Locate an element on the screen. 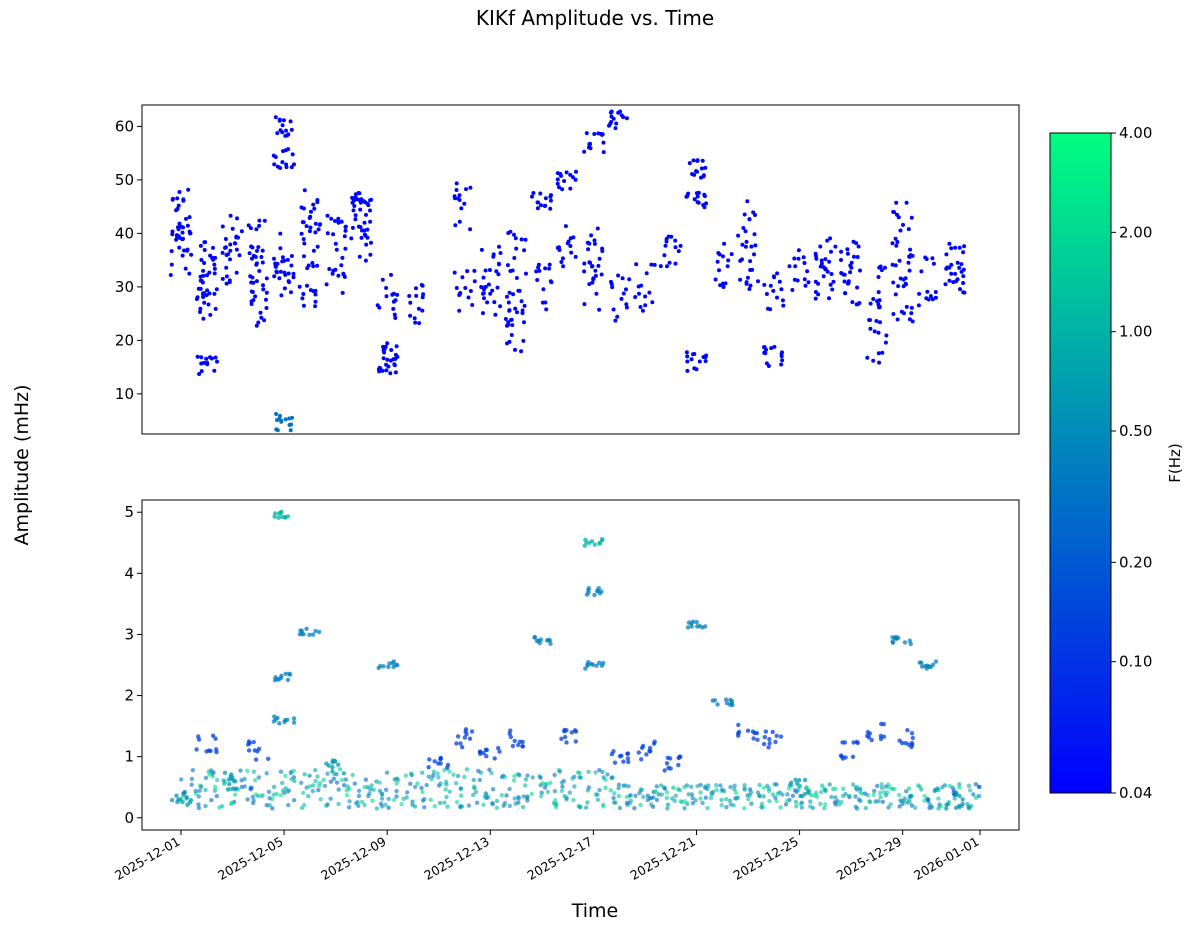  colorbar-tick-label: 0.10 is located at coordinates (1135, 662).